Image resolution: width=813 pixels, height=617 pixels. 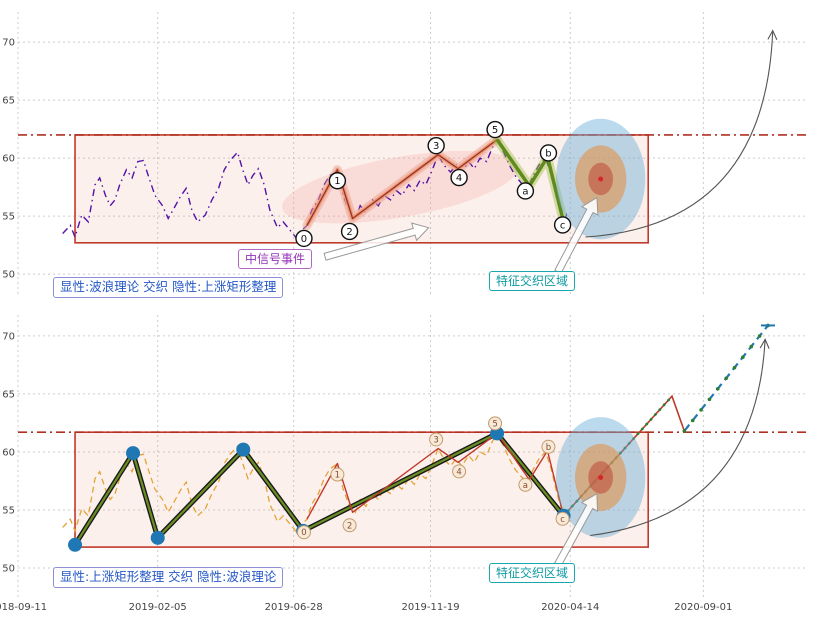 What do you see at coordinates (23, 607) in the screenshot?
I see `x-tick-label: 2018-09-11` at bounding box center [23, 607].